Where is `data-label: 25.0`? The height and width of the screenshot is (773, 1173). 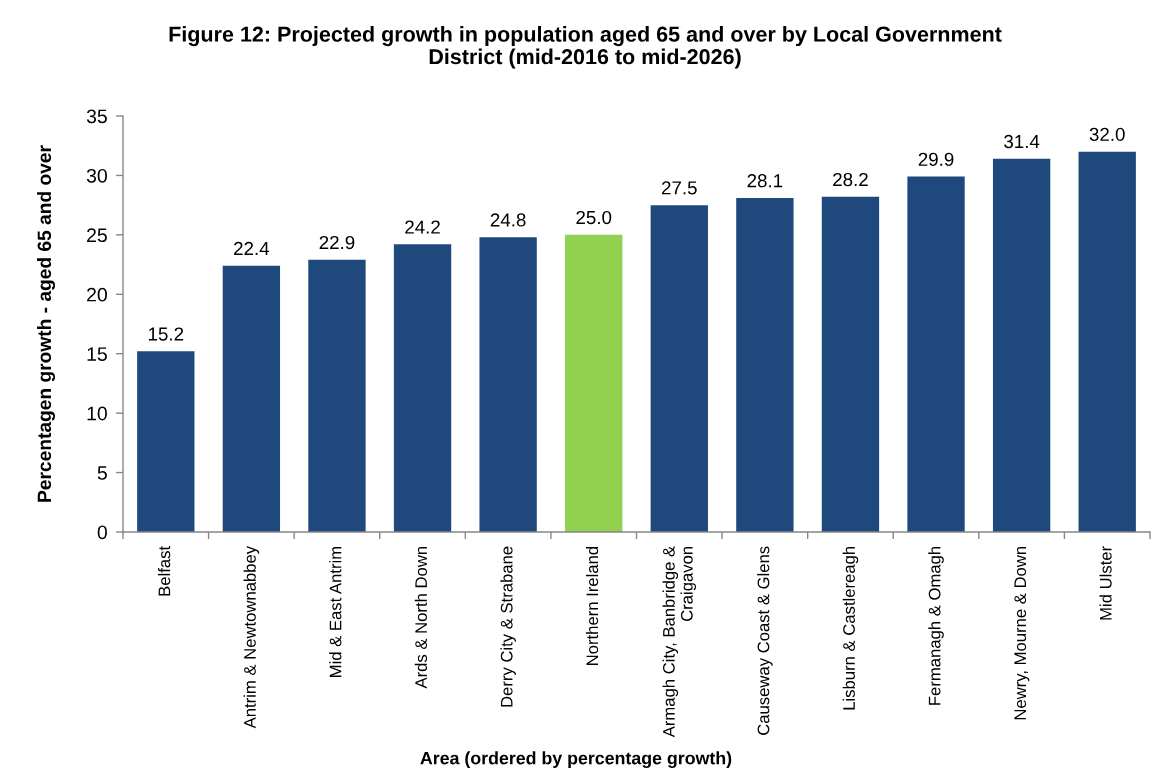
data-label: 25.0 is located at coordinates (594, 217).